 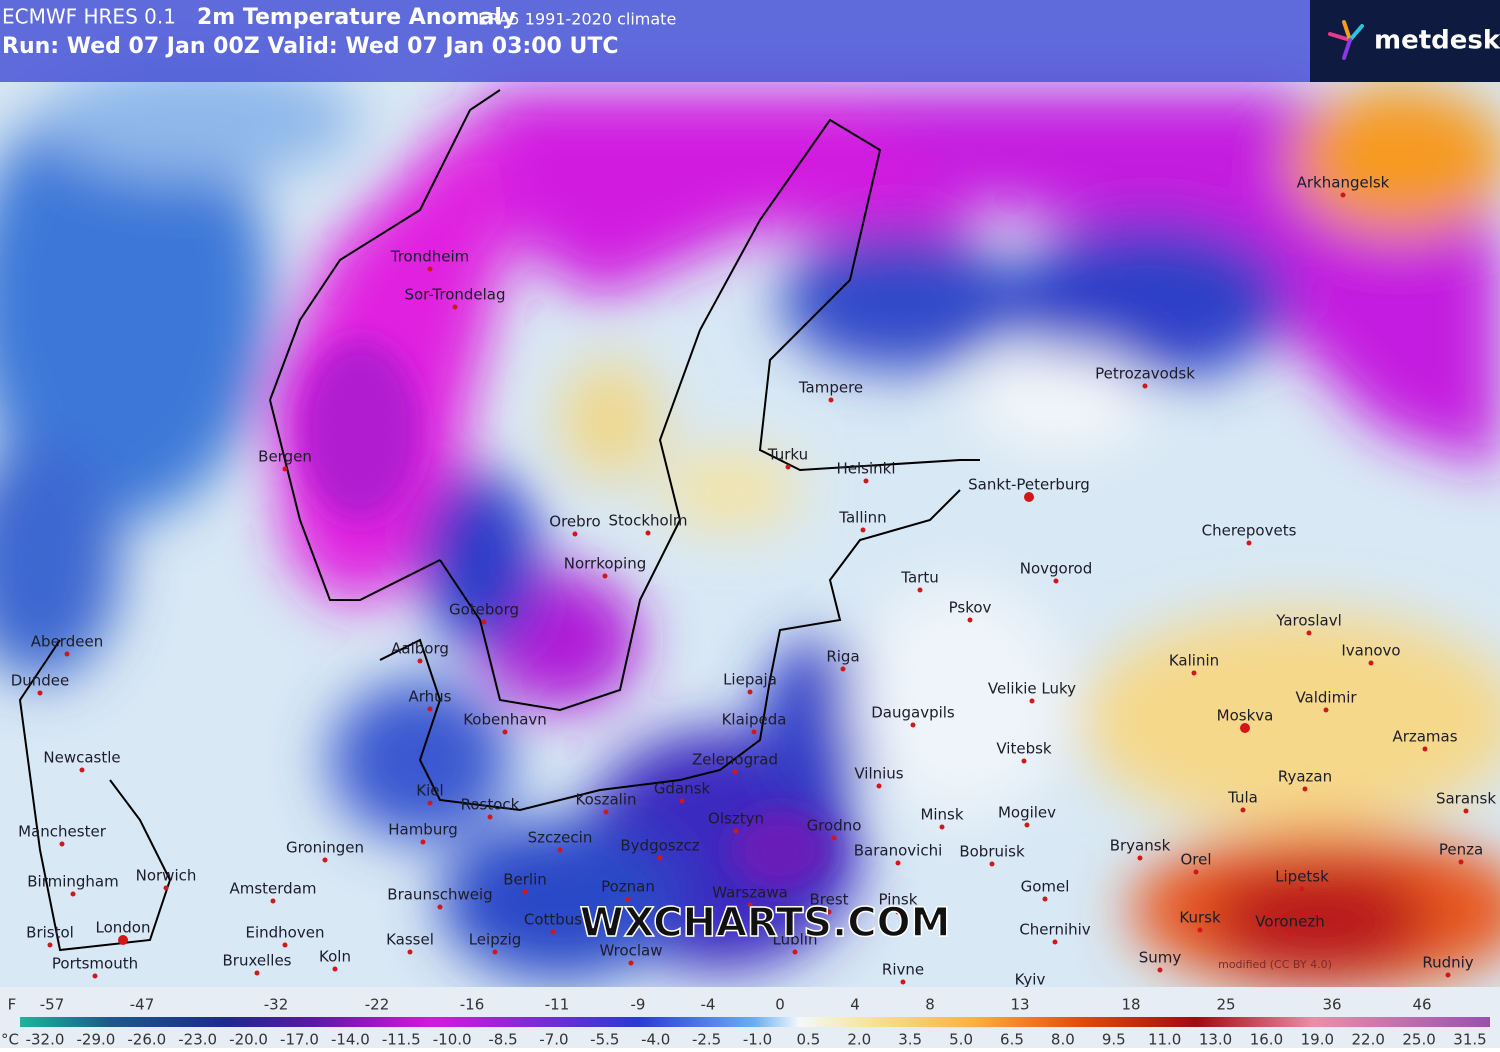 I want to click on city-label: Rivne, so click(x=903, y=970).